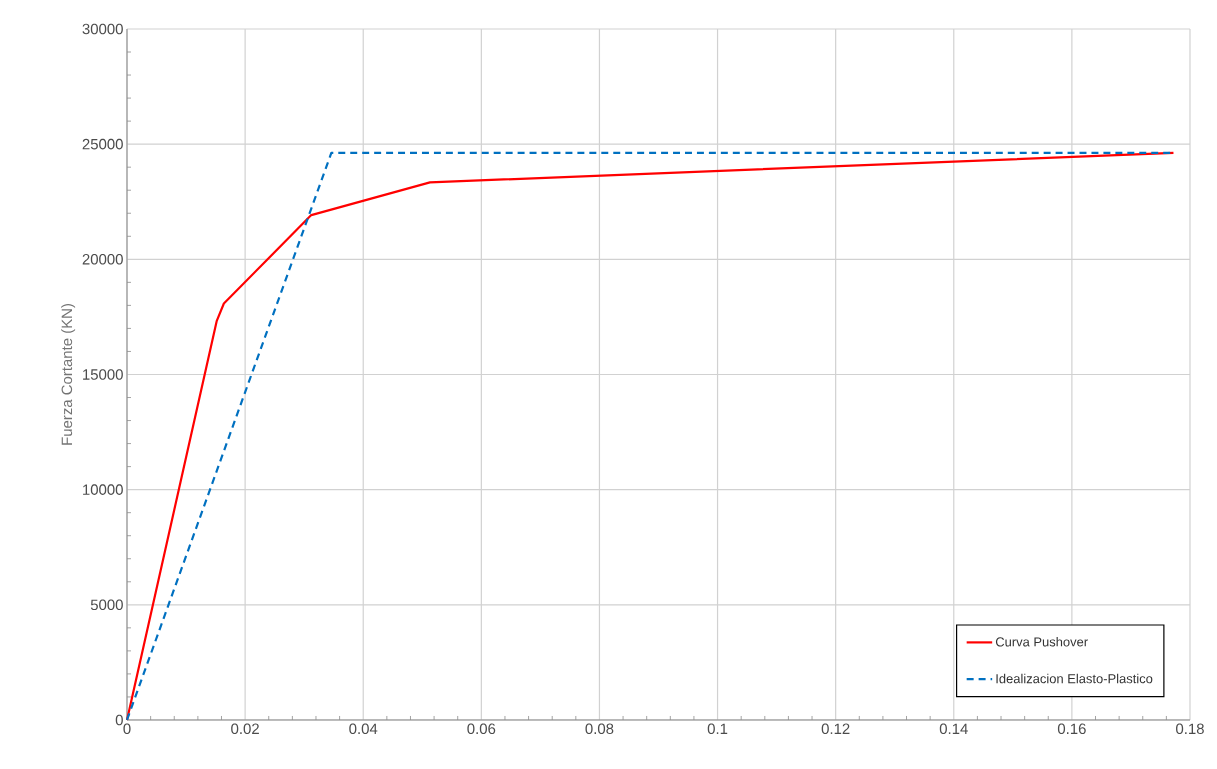 The width and height of the screenshot is (1217, 769). I want to click on y-tick-label: 5000, so click(106, 605).